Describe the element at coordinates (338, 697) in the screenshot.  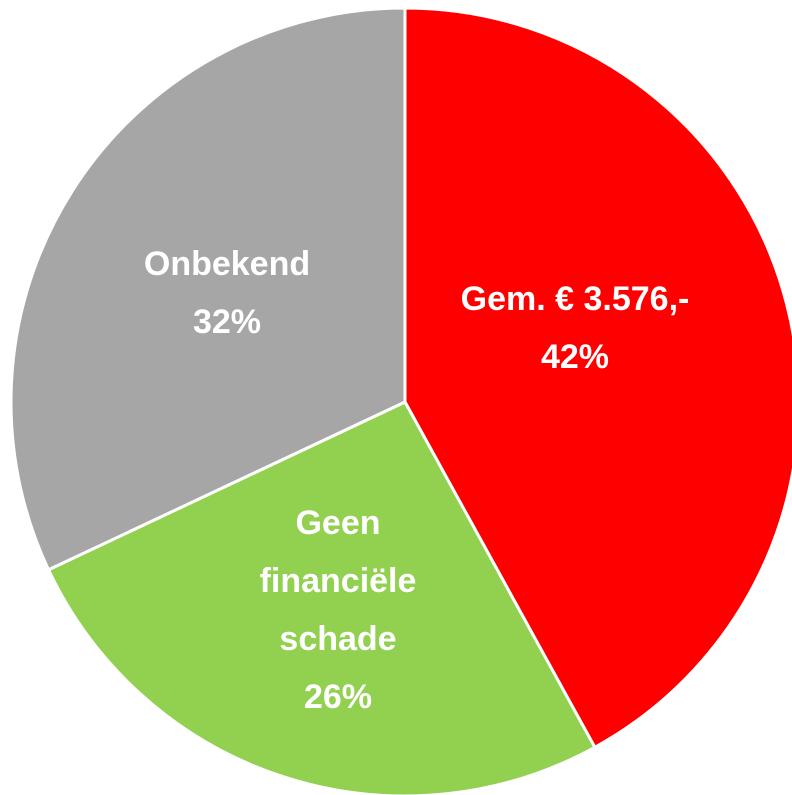
I see `value-label: 26%` at that location.